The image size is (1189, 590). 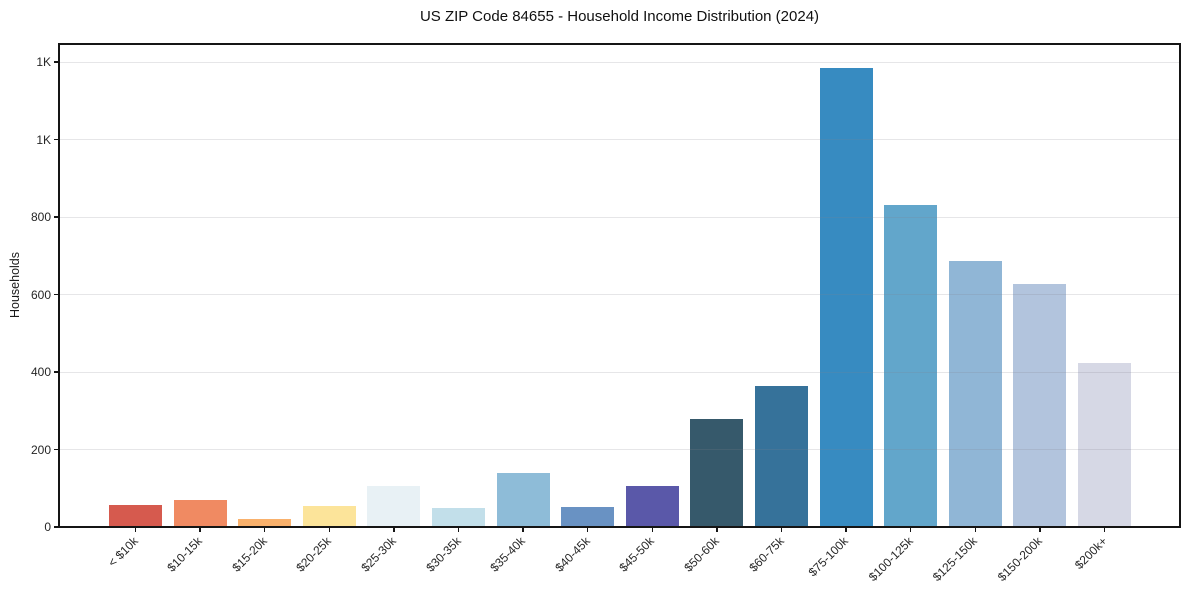 I want to click on bar-$35-40k, so click(x=523, y=499).